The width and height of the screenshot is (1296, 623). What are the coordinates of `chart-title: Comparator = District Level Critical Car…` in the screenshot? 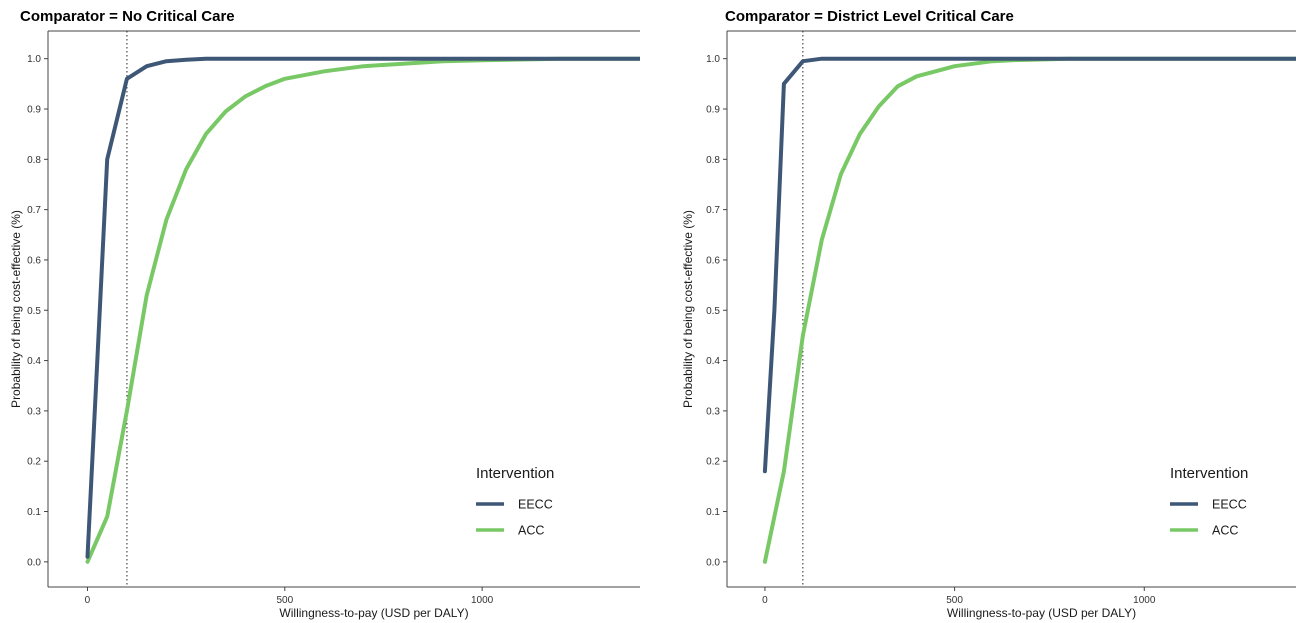 It's located at (869, 16).